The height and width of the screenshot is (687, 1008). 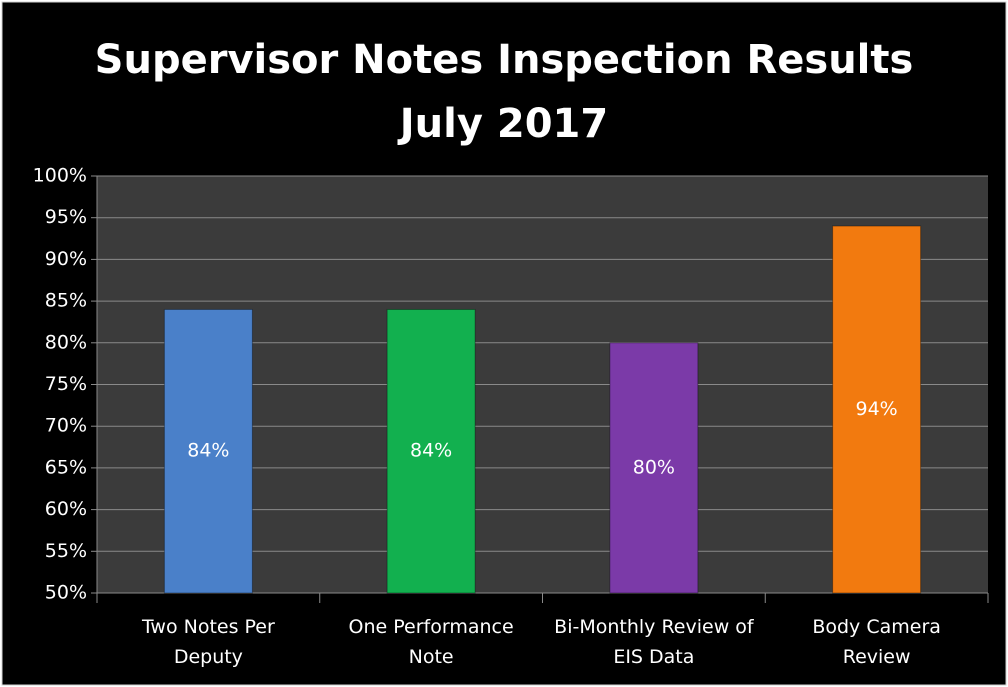 What do you see at coordinates (66, 342) in the screenshot?
I see `y-tick-label: 80%` at bounding box center [66, 342].